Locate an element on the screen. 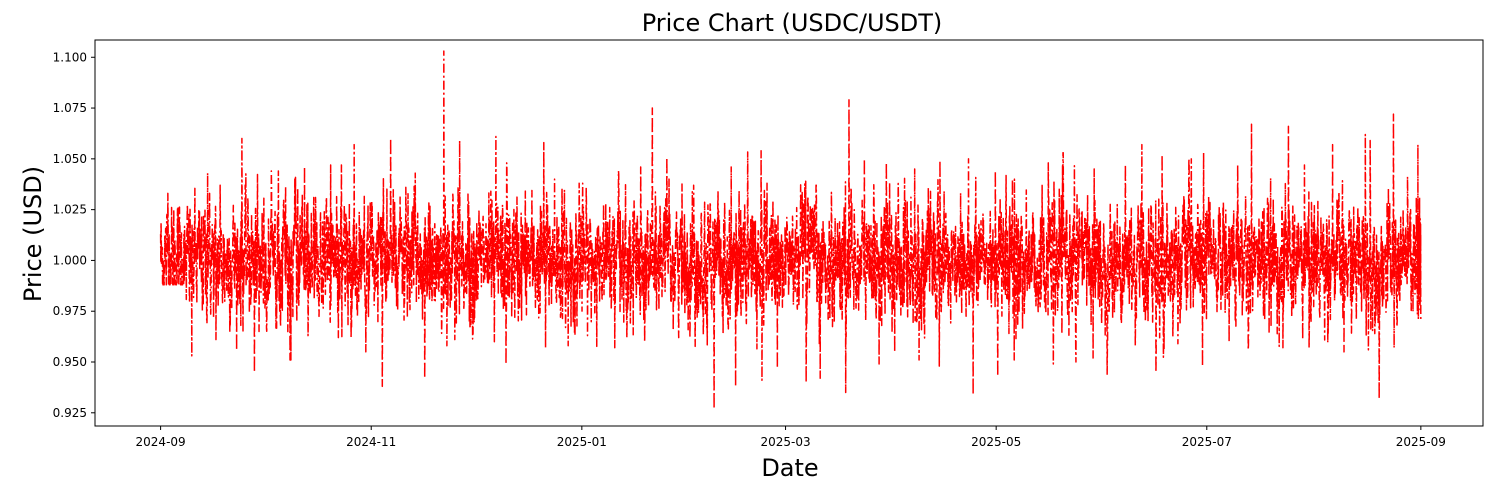 The width and height of the screenshot is (1497, 492). y-tick-label: 1.075 is located at coordinates (70, 108).